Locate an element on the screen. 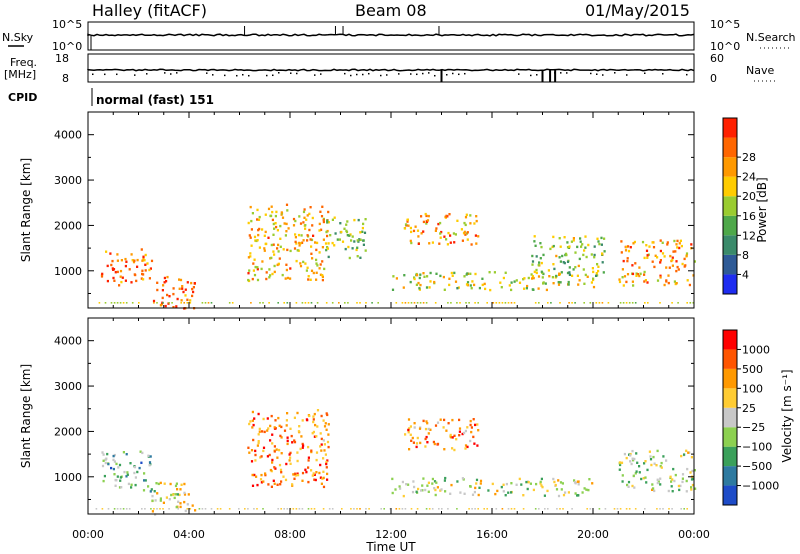 Image resolution: width=800 pixels, height=554 pixels. colorbar-tick-label: −25 is located at coordinates (753, 427).